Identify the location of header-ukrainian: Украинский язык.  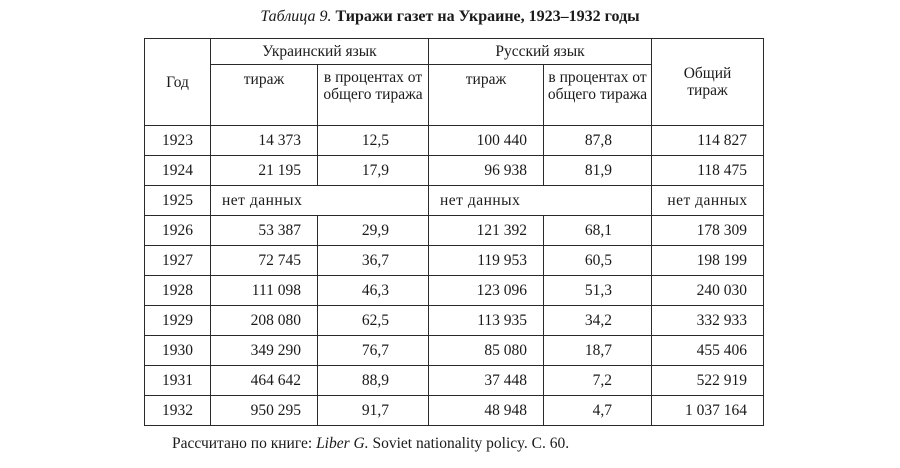
(319, 51).